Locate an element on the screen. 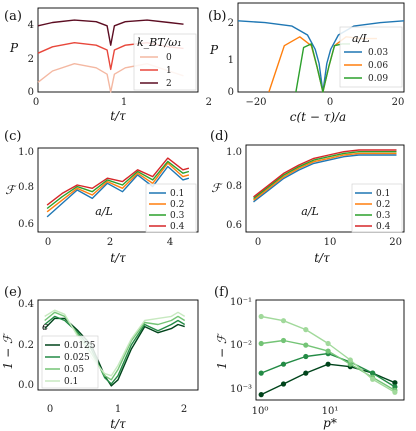 Image resolution: width=416 pixels, height=431 pixels. legend-title: ϵ is located at coordinates (45, 326).